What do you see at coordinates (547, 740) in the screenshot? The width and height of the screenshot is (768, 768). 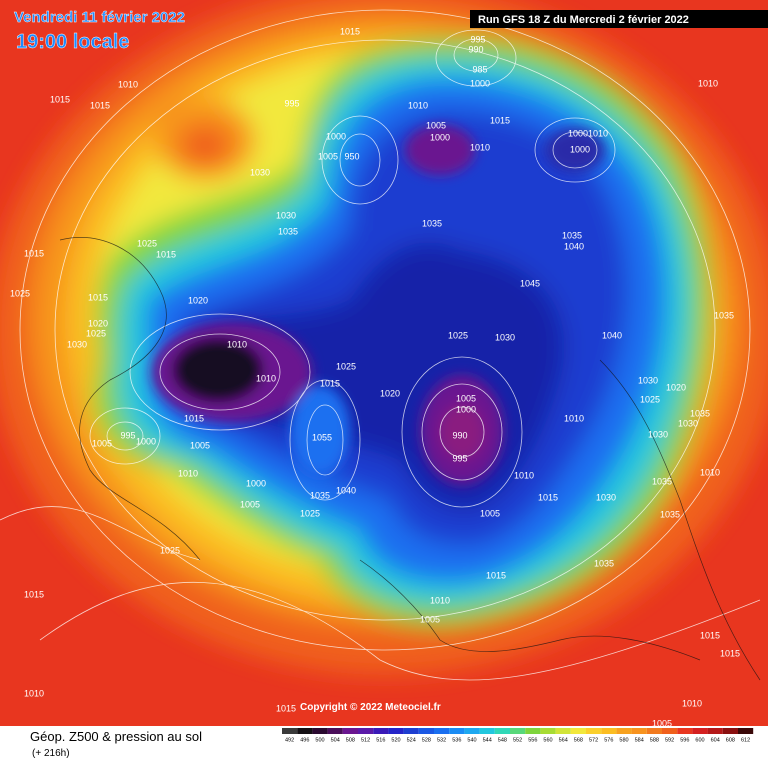 I see `scale-label: 560` at bounding box center [547, 740].